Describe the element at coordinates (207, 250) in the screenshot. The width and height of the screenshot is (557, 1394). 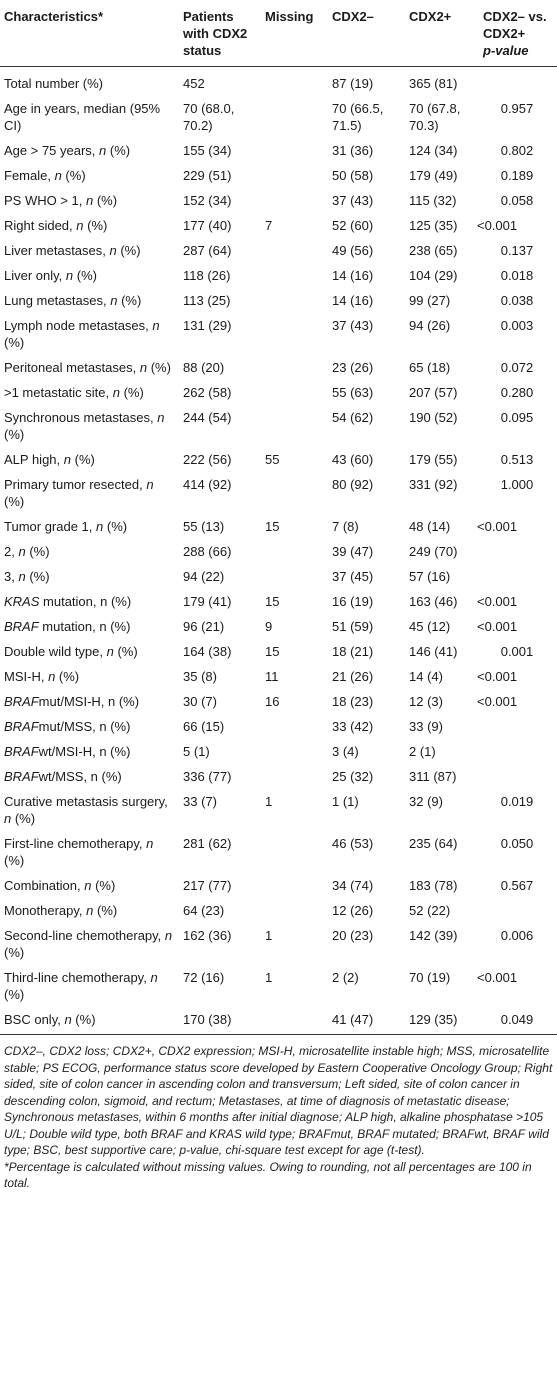
I see `cell-patients: 287 (64)` at that location.